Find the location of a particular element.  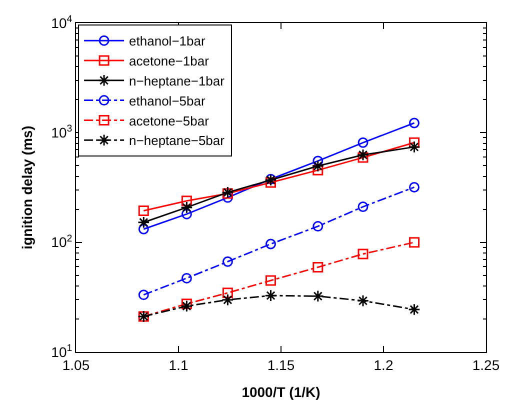

legend-label: ethanol−5bar is located at coordinates (167, 100).